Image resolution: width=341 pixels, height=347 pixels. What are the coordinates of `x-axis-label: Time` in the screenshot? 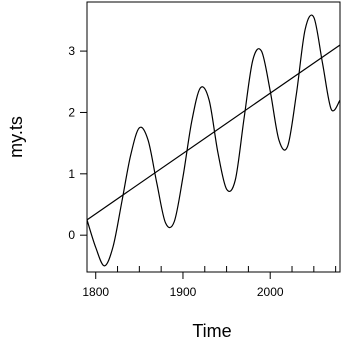 It's located at (211, 331).